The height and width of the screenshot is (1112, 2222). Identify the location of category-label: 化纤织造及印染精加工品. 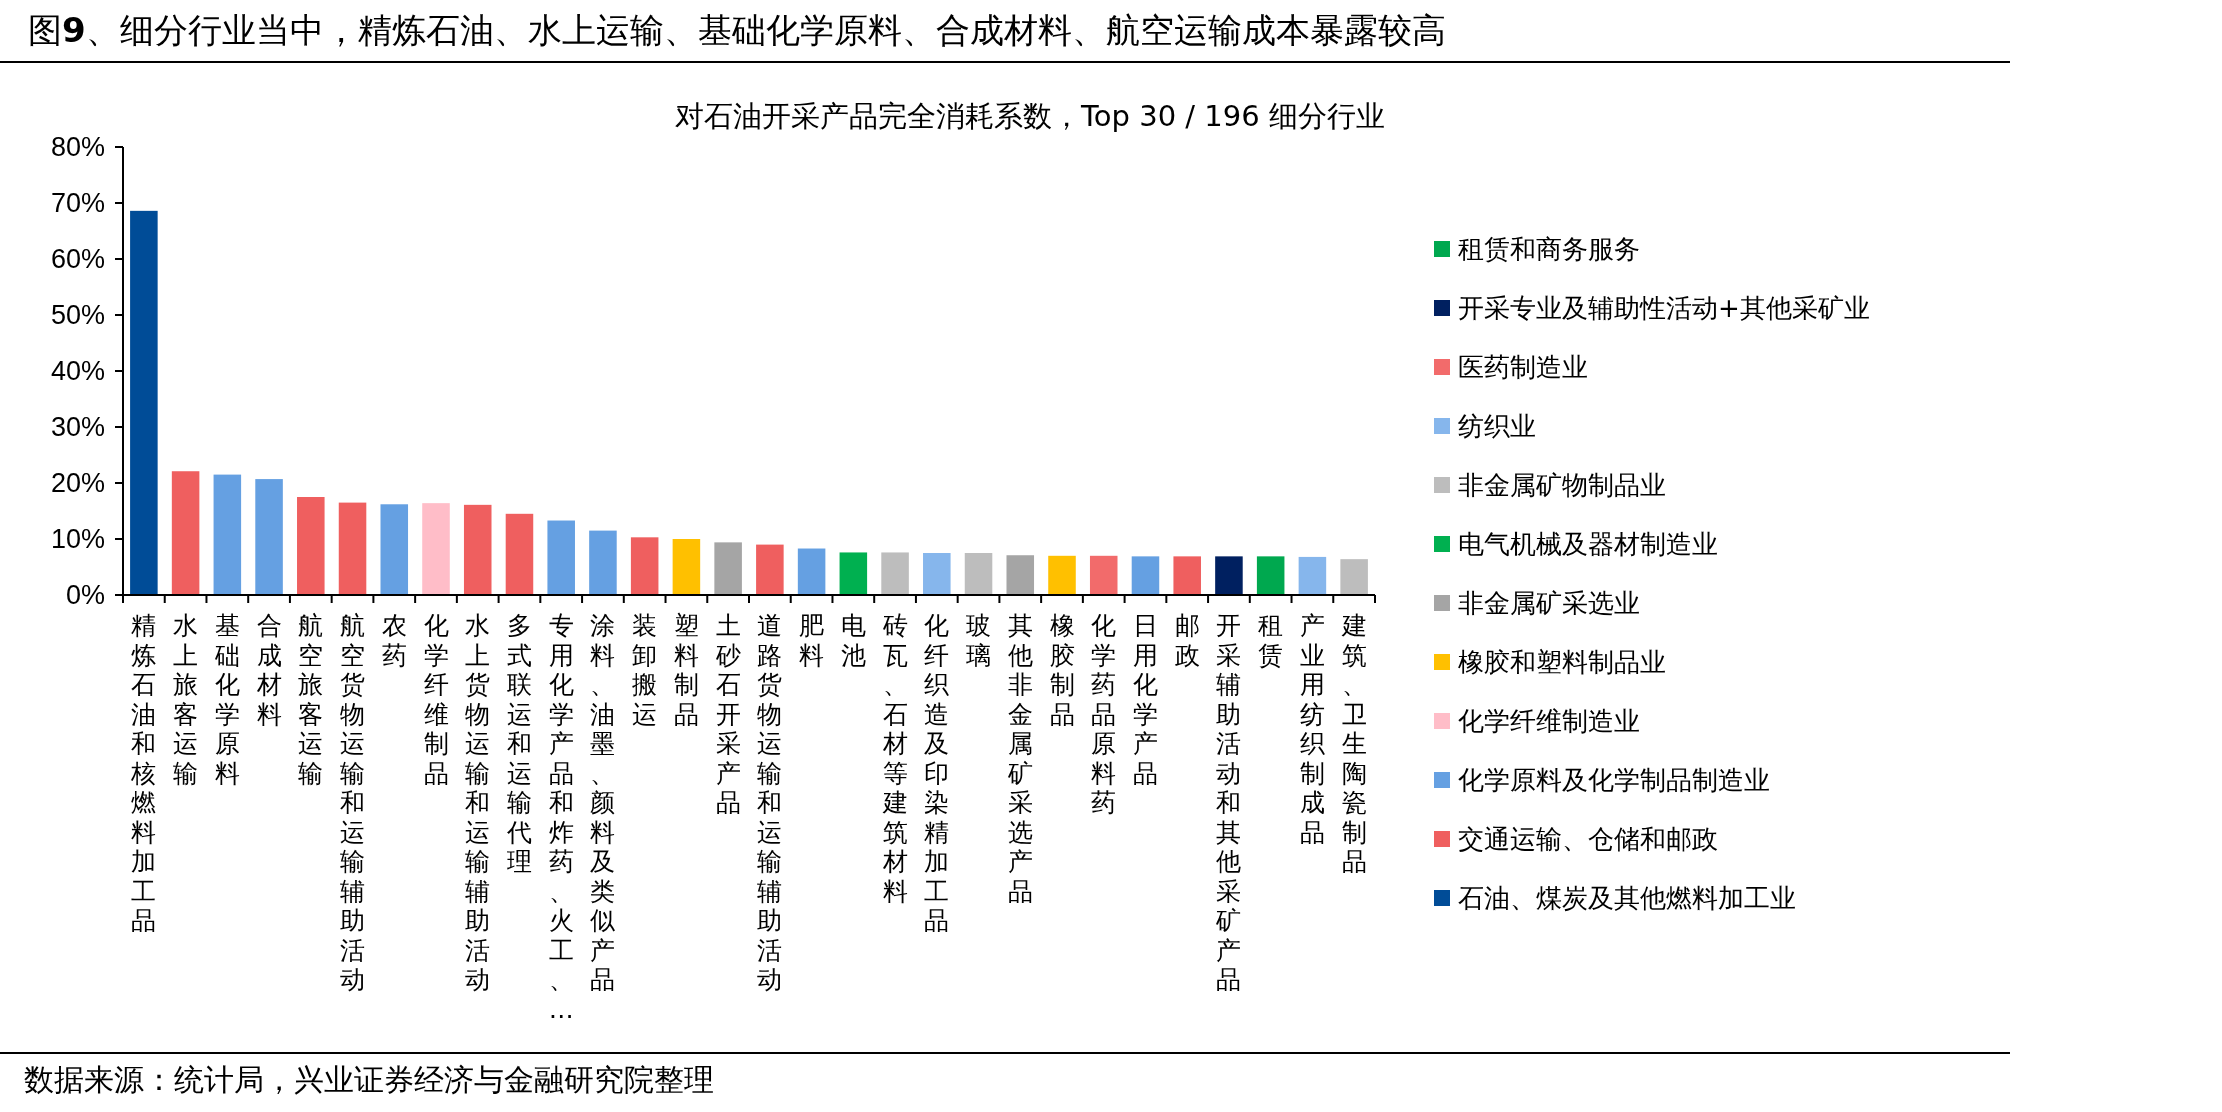
(937, 773).